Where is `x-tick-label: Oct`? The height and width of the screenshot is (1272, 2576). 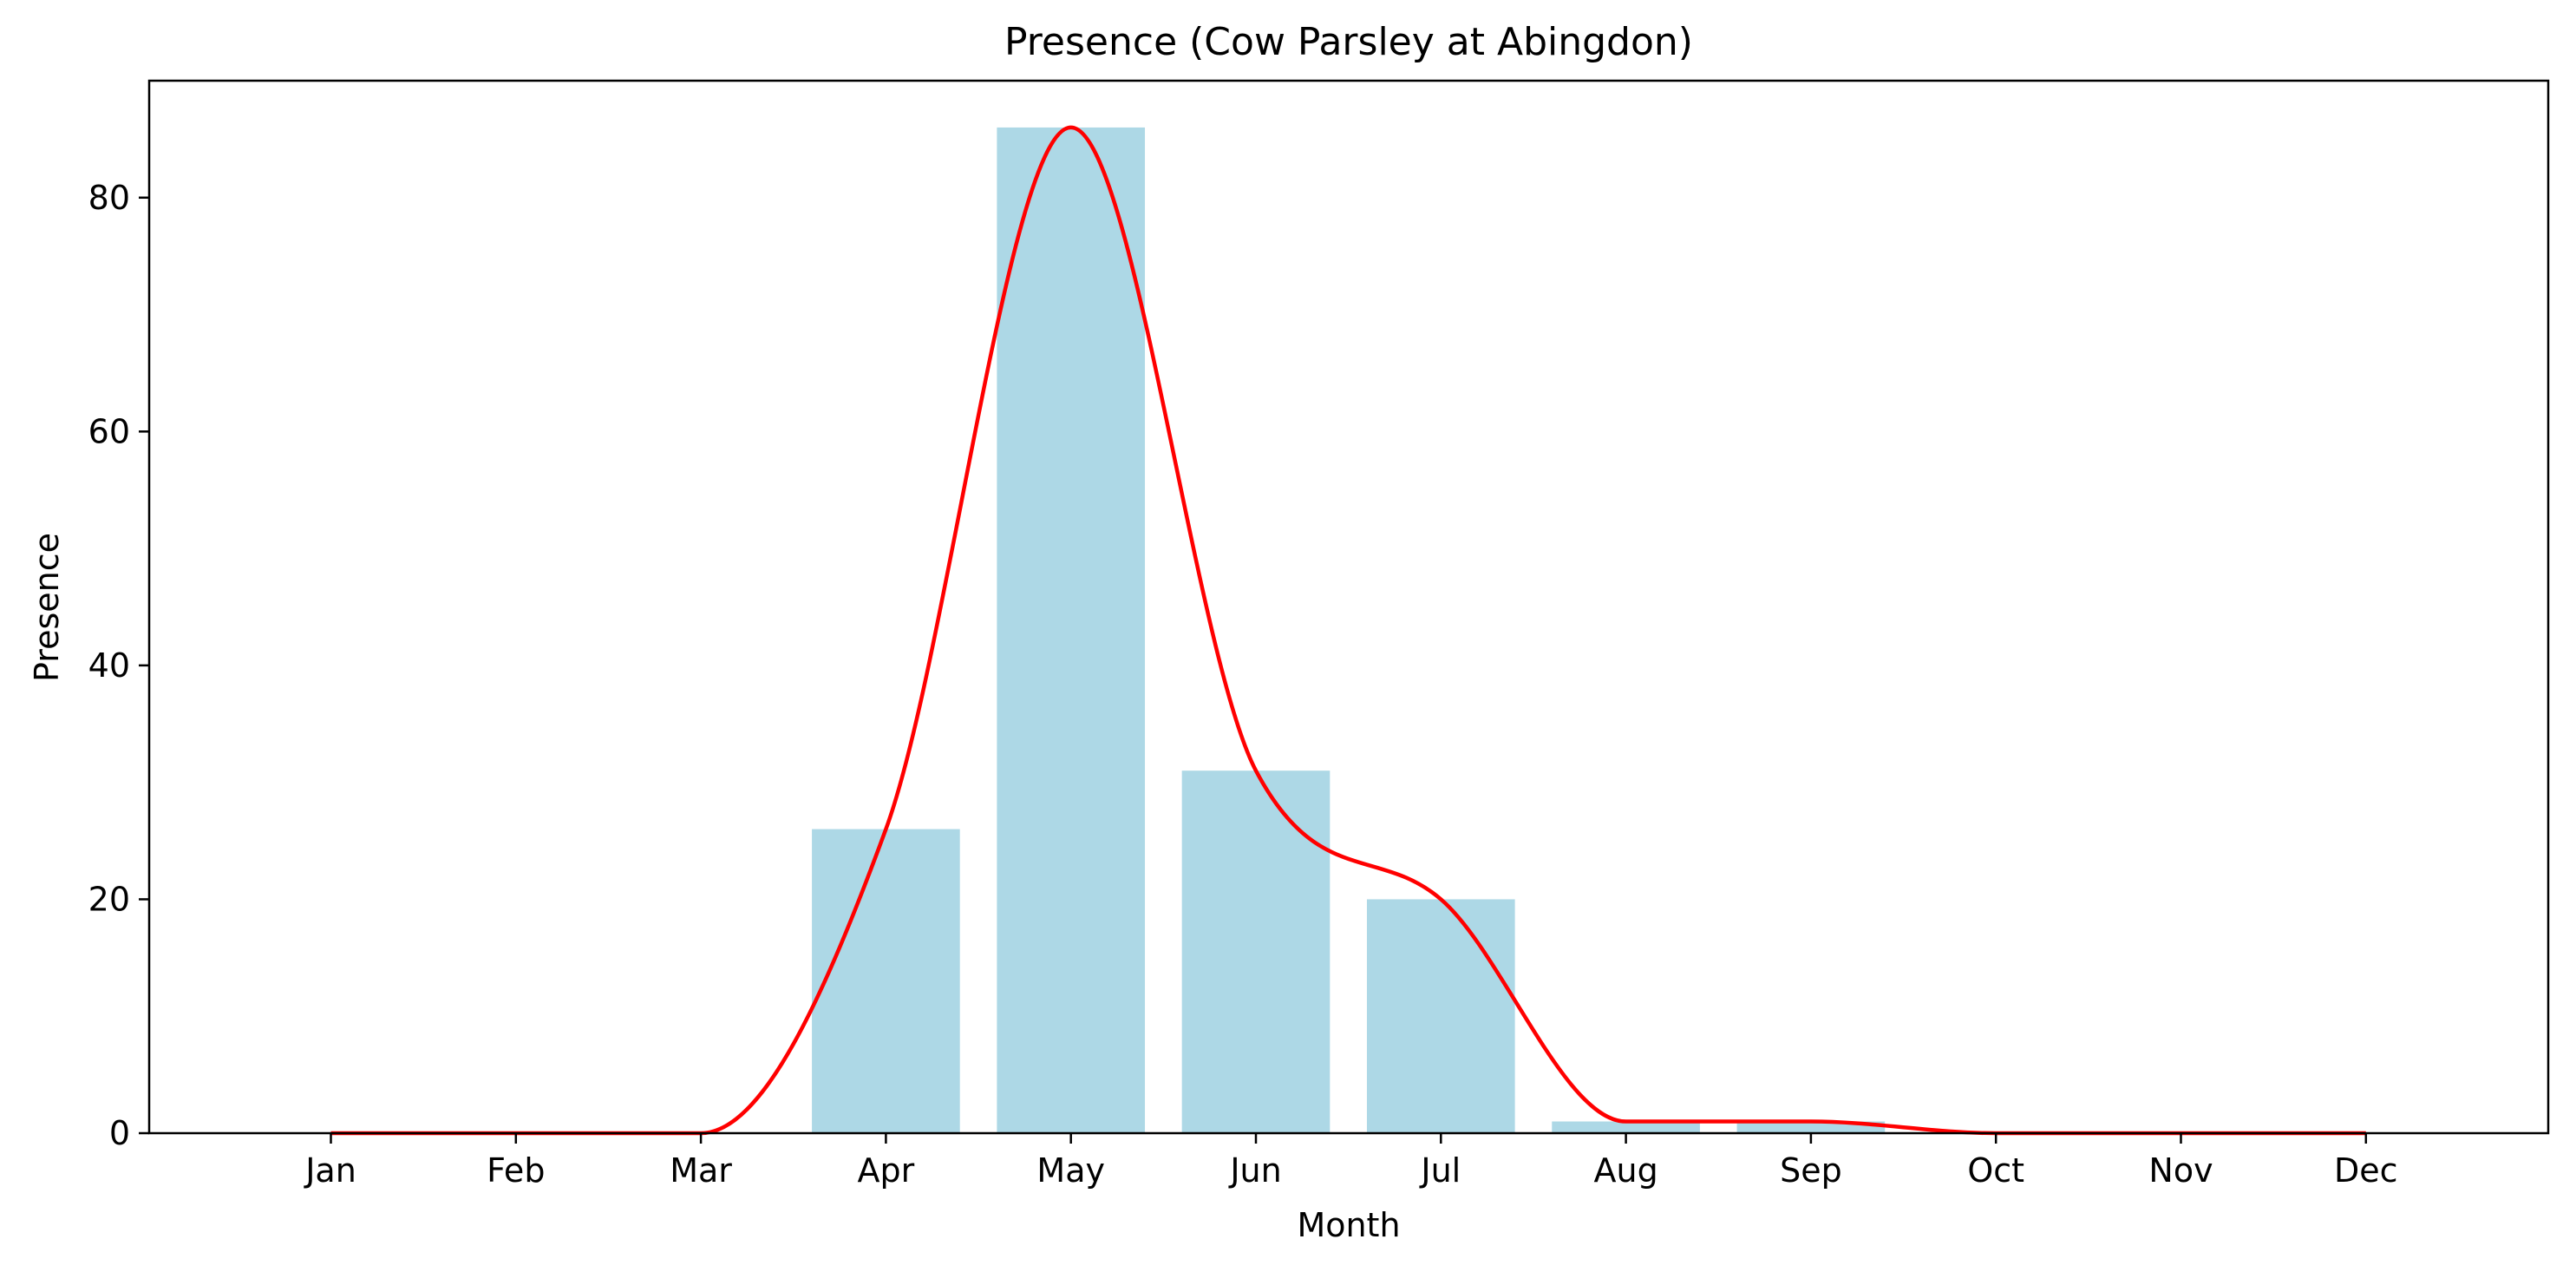 x-tick-label: Oct is located at coordinates (1995, 1170).